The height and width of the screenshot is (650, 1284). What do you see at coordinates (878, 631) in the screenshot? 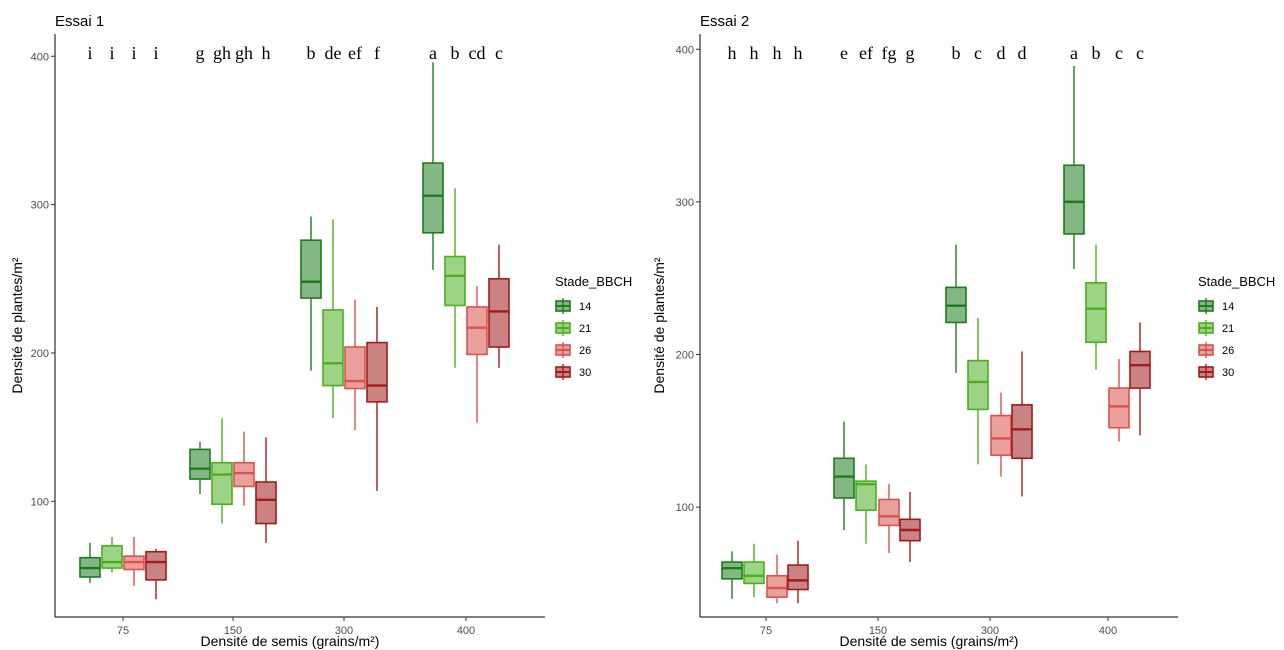
I see `x-tick-label: 150` at bounding box center [878, 631].